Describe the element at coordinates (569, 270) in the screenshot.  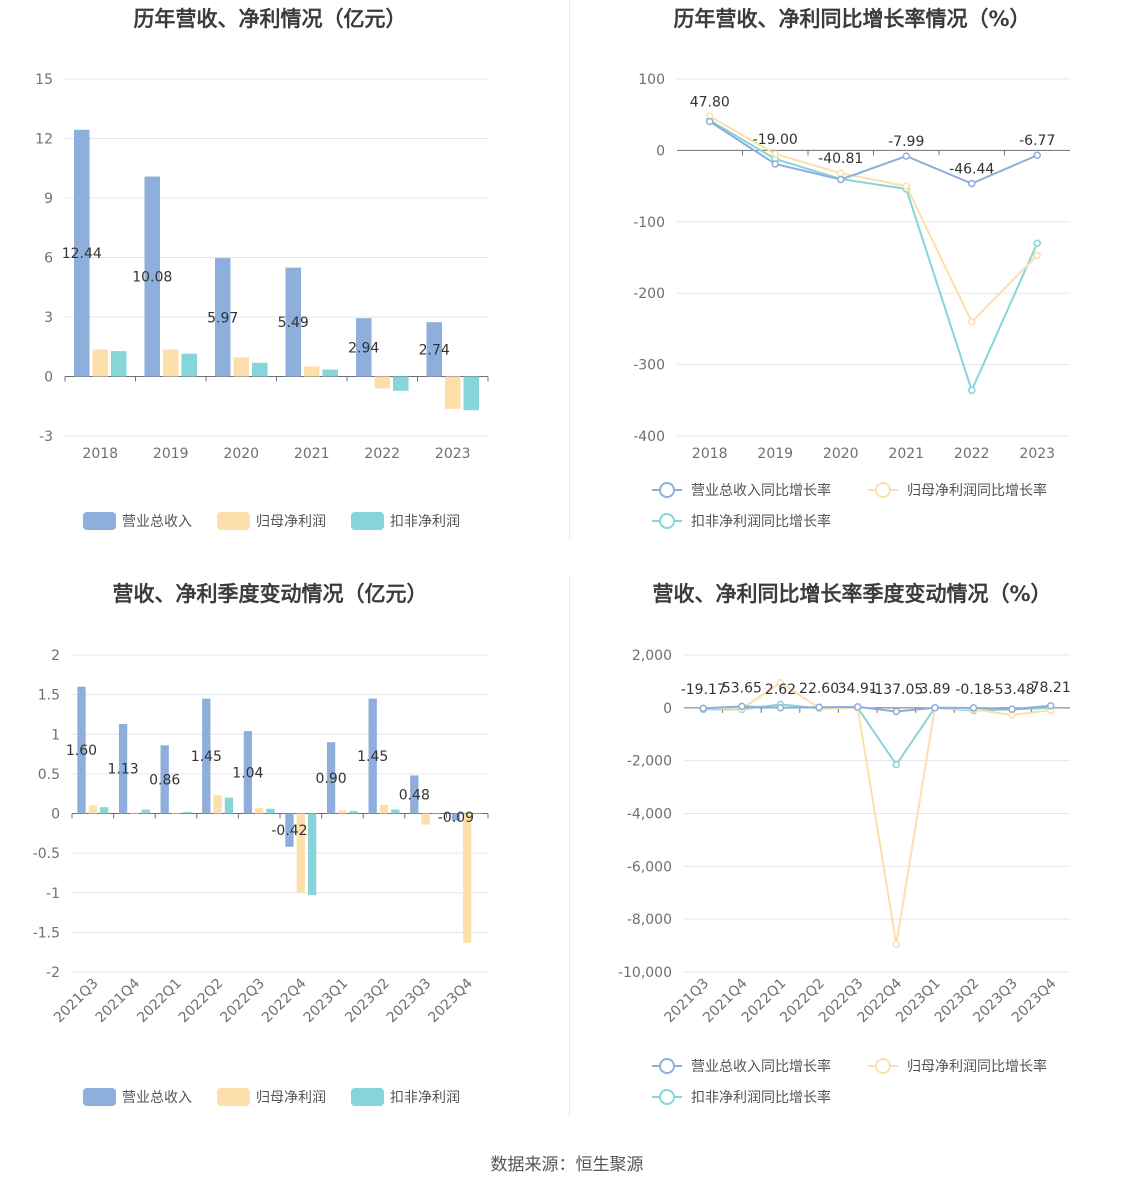
I see `vertical-divider-top` at that location.